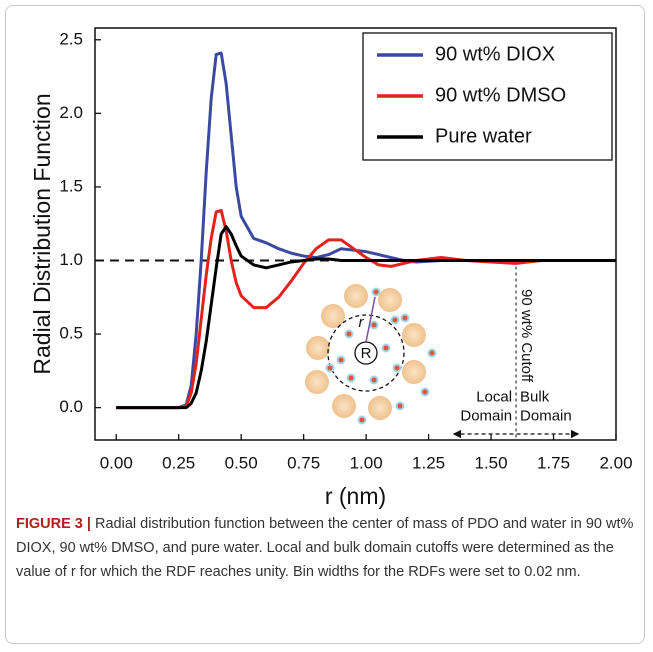  I want to click on local-label: Local, so click(494, 396).